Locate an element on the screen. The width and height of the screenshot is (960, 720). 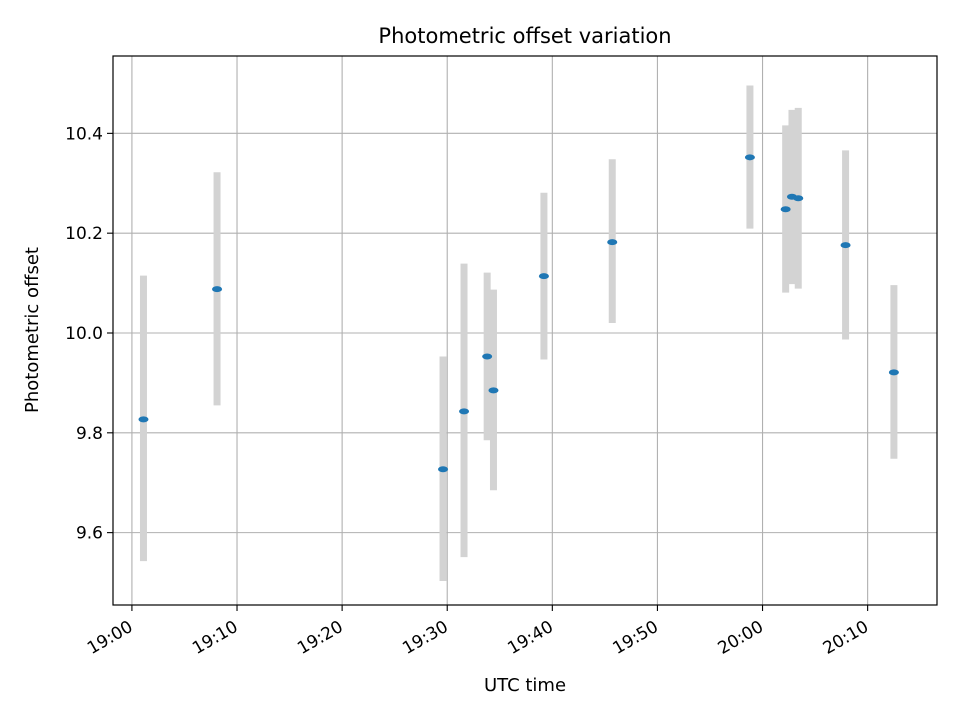
y-tick-label: 10.0 is located at coordinates (84, 334).